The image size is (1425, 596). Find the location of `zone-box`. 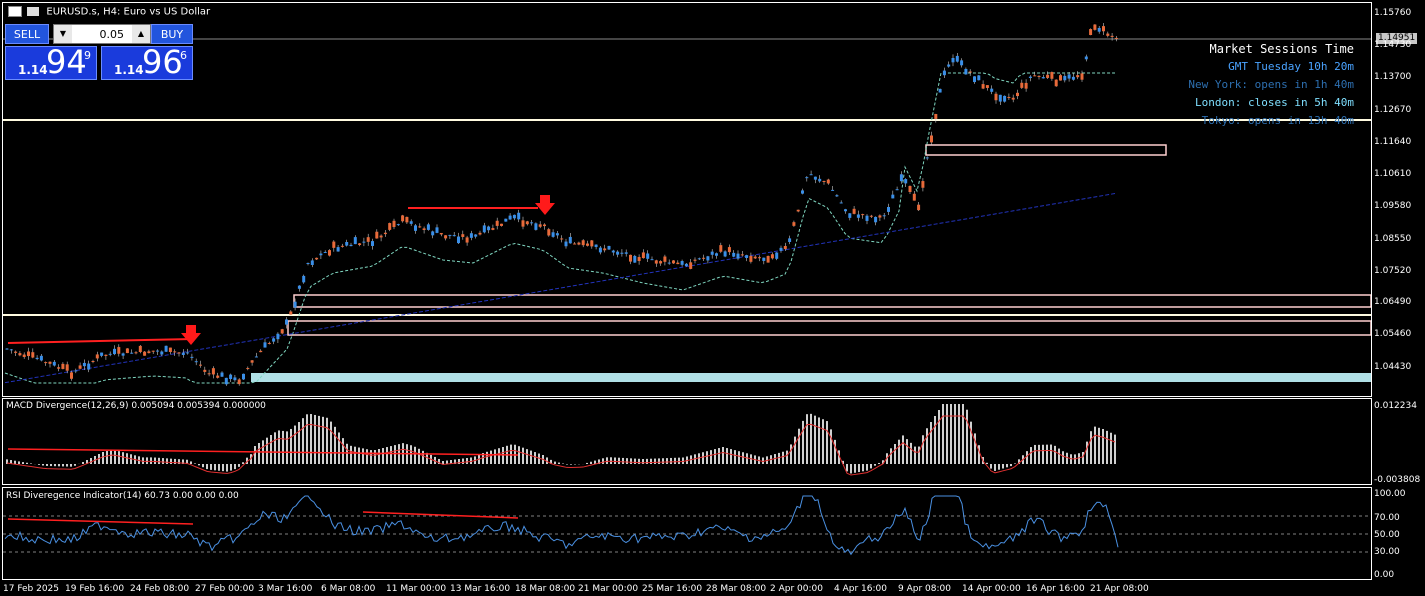

zone-box is located at coordinates (1046, 150).